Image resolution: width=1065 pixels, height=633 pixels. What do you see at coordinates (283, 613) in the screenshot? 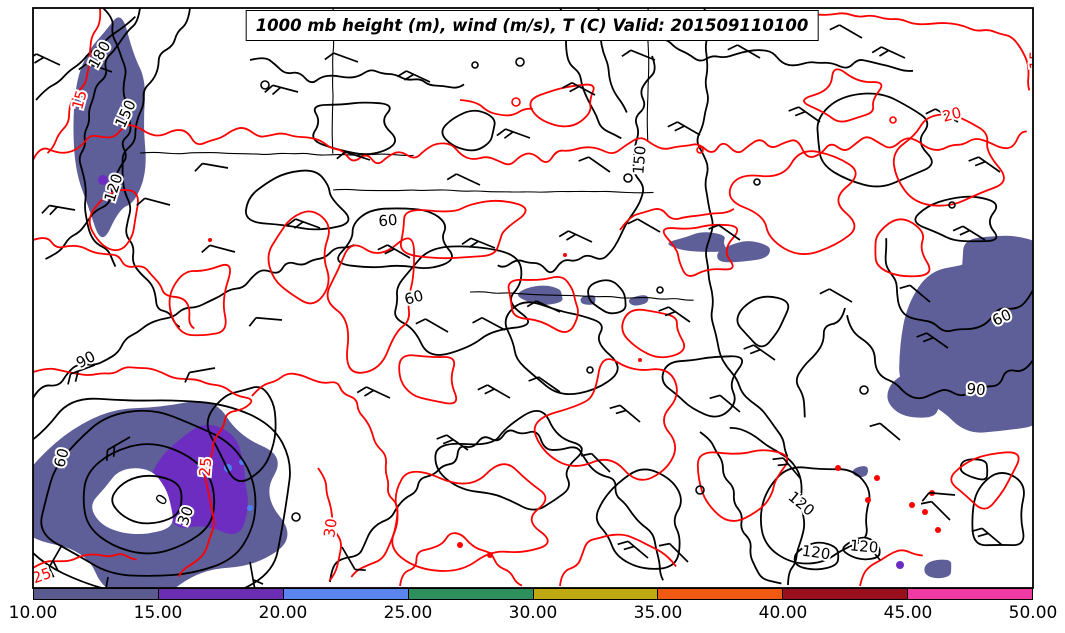
I see `colorbar-tick: 20.00` at bounding box center [283, 613].